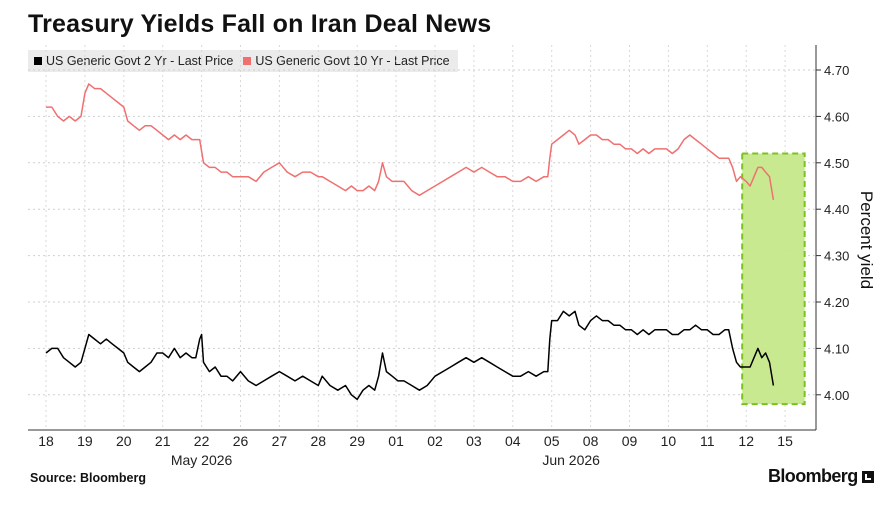 Image resolution: width=885 pixels, height=505 pixels. I want to click on x-tick-label-19: 15, so click(785, 441).